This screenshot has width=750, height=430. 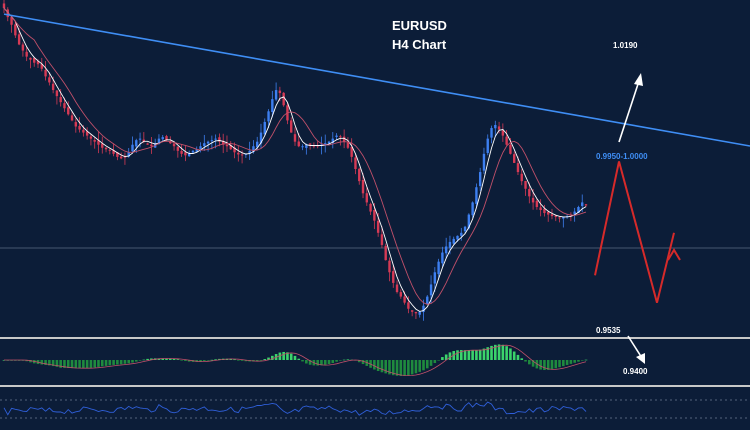 I want to click on macd-histogram, so click(x=295, y=360).